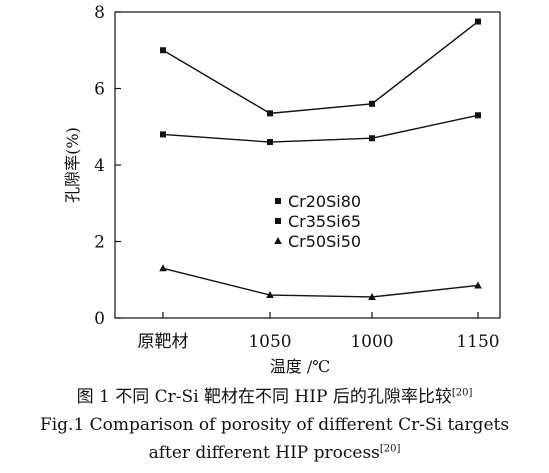  I want to click on legend-marker-Cr20Si80, so click(278, 201).